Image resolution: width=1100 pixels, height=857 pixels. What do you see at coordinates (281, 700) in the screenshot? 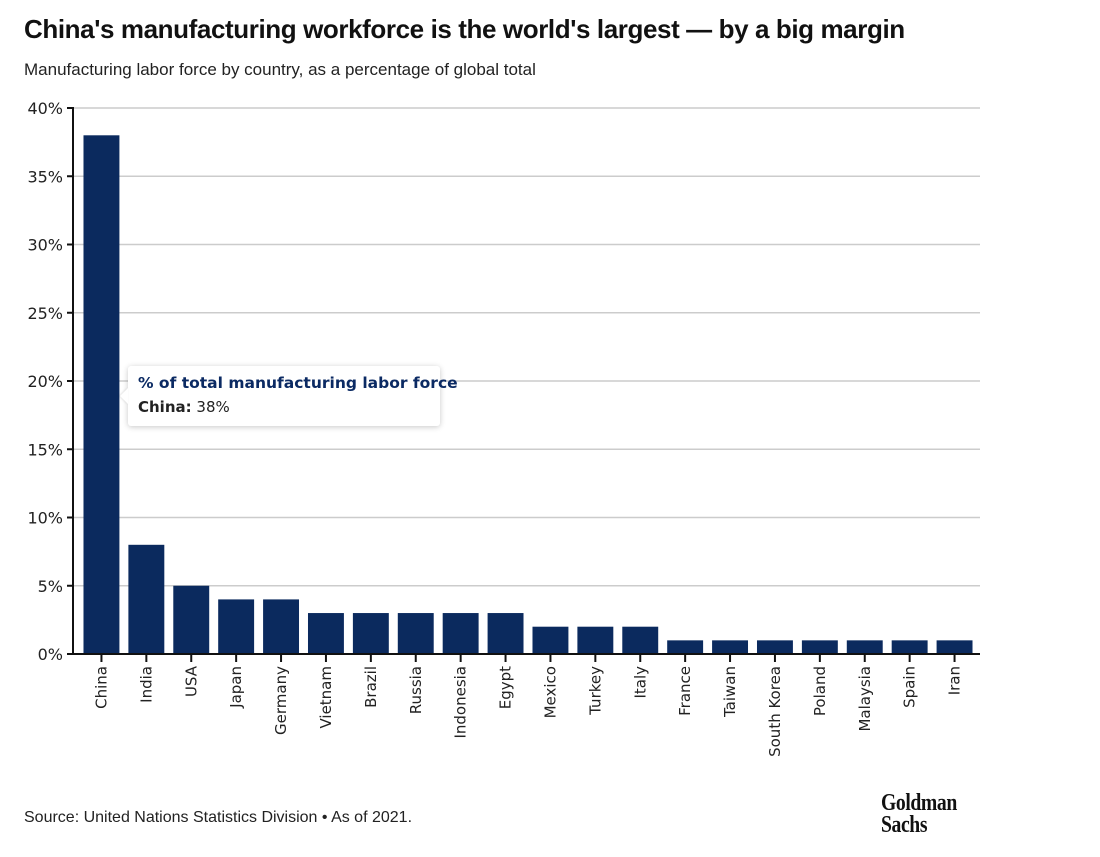
I see `x-tick-label: Germany` at bounding box center [281, 700].